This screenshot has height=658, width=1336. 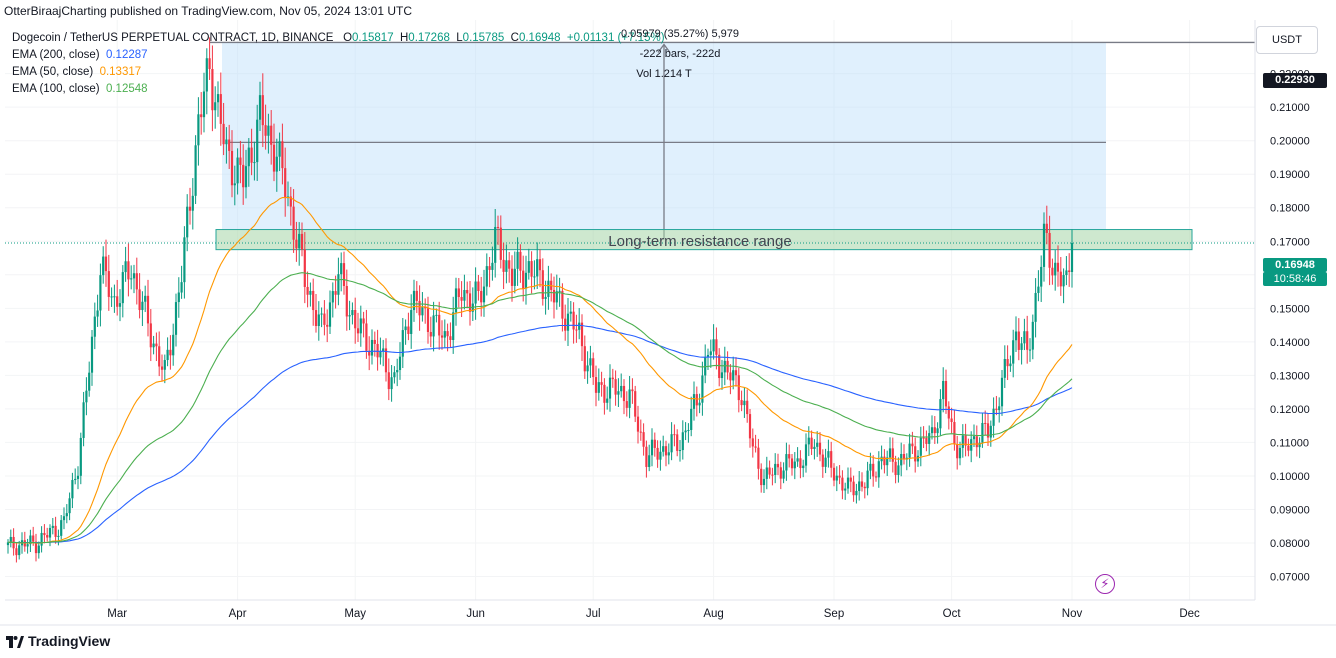 What do you see at coordinates (699, 241) in the screenshot?
I see `resistance-annotation: Long-term resistance range` at bounding box center [699, 241].